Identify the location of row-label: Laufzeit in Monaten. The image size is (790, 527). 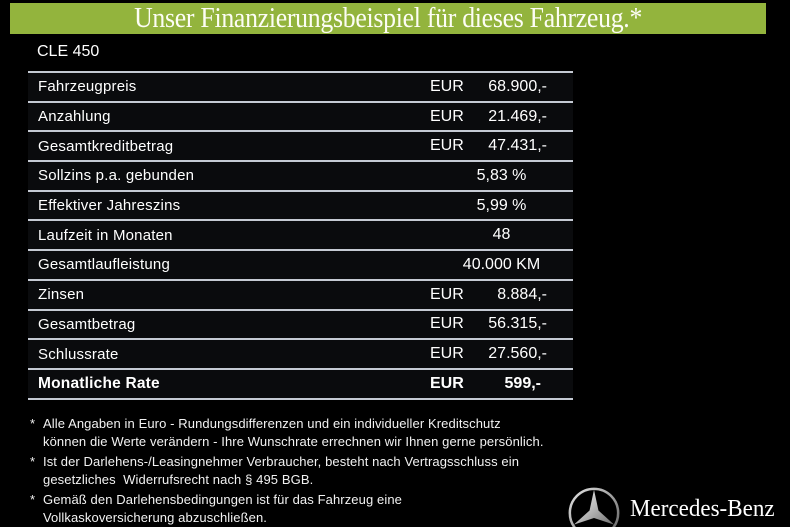
(105, 235).